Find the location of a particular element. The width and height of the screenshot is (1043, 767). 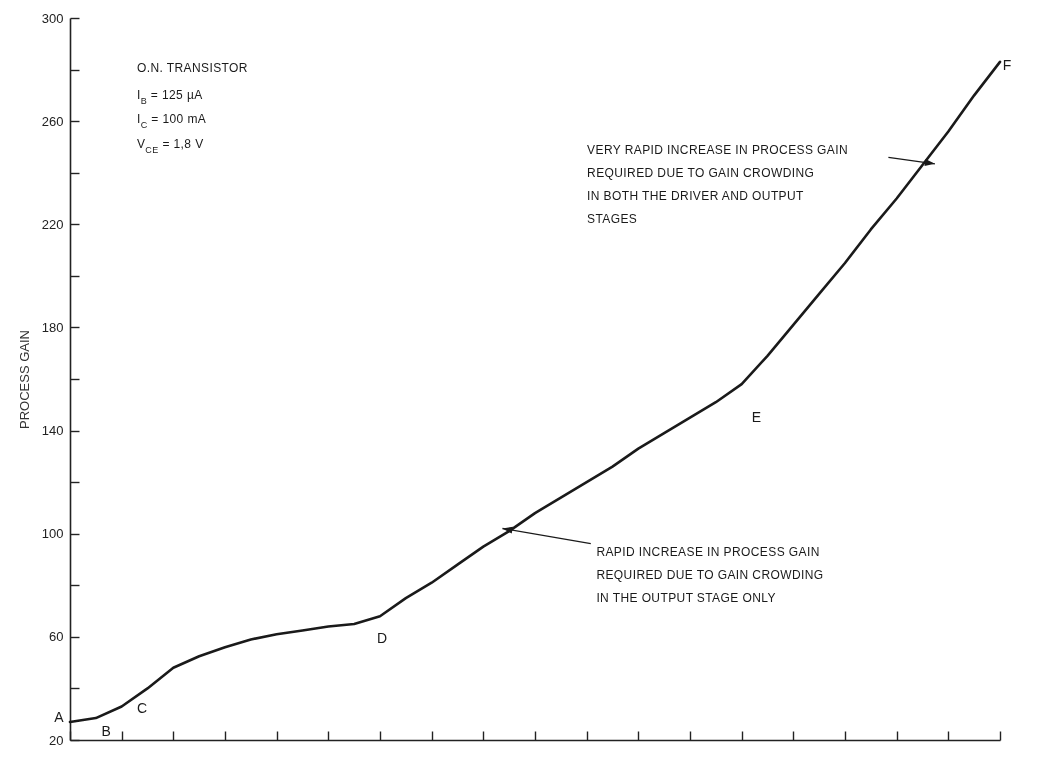

annotation: O.N. TRANSISTOR is located at coordinates (192, 68).